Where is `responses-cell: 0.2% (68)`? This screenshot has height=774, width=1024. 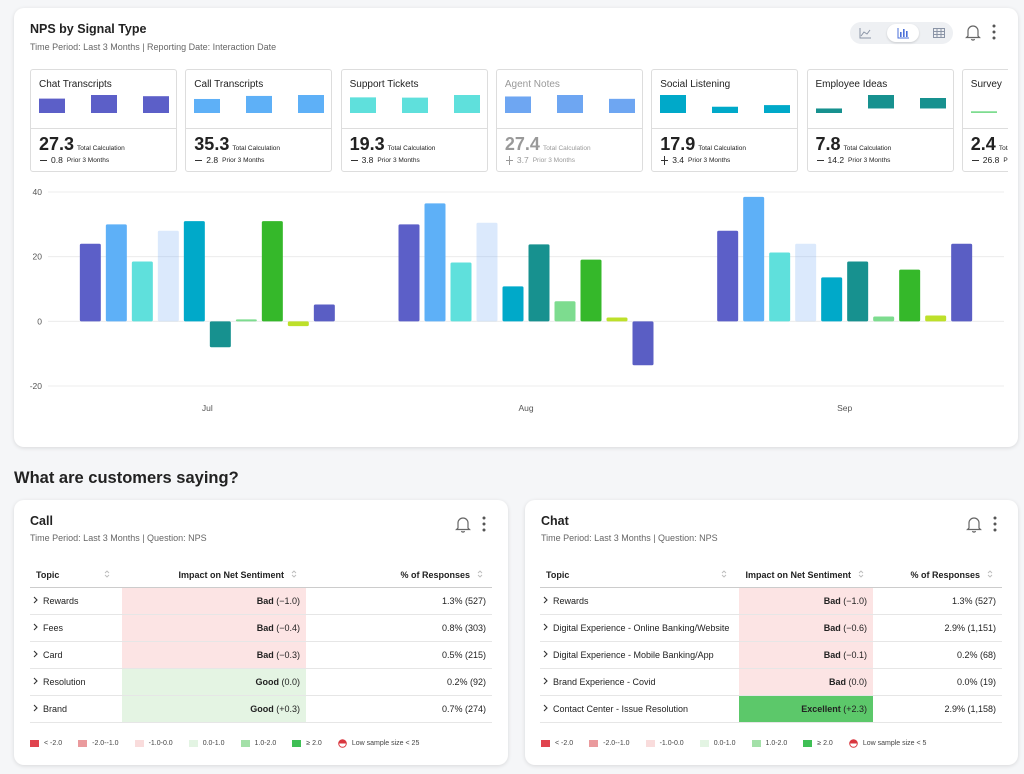
responses-cell: 0.2% (68) is located at coordinates (937, 655).